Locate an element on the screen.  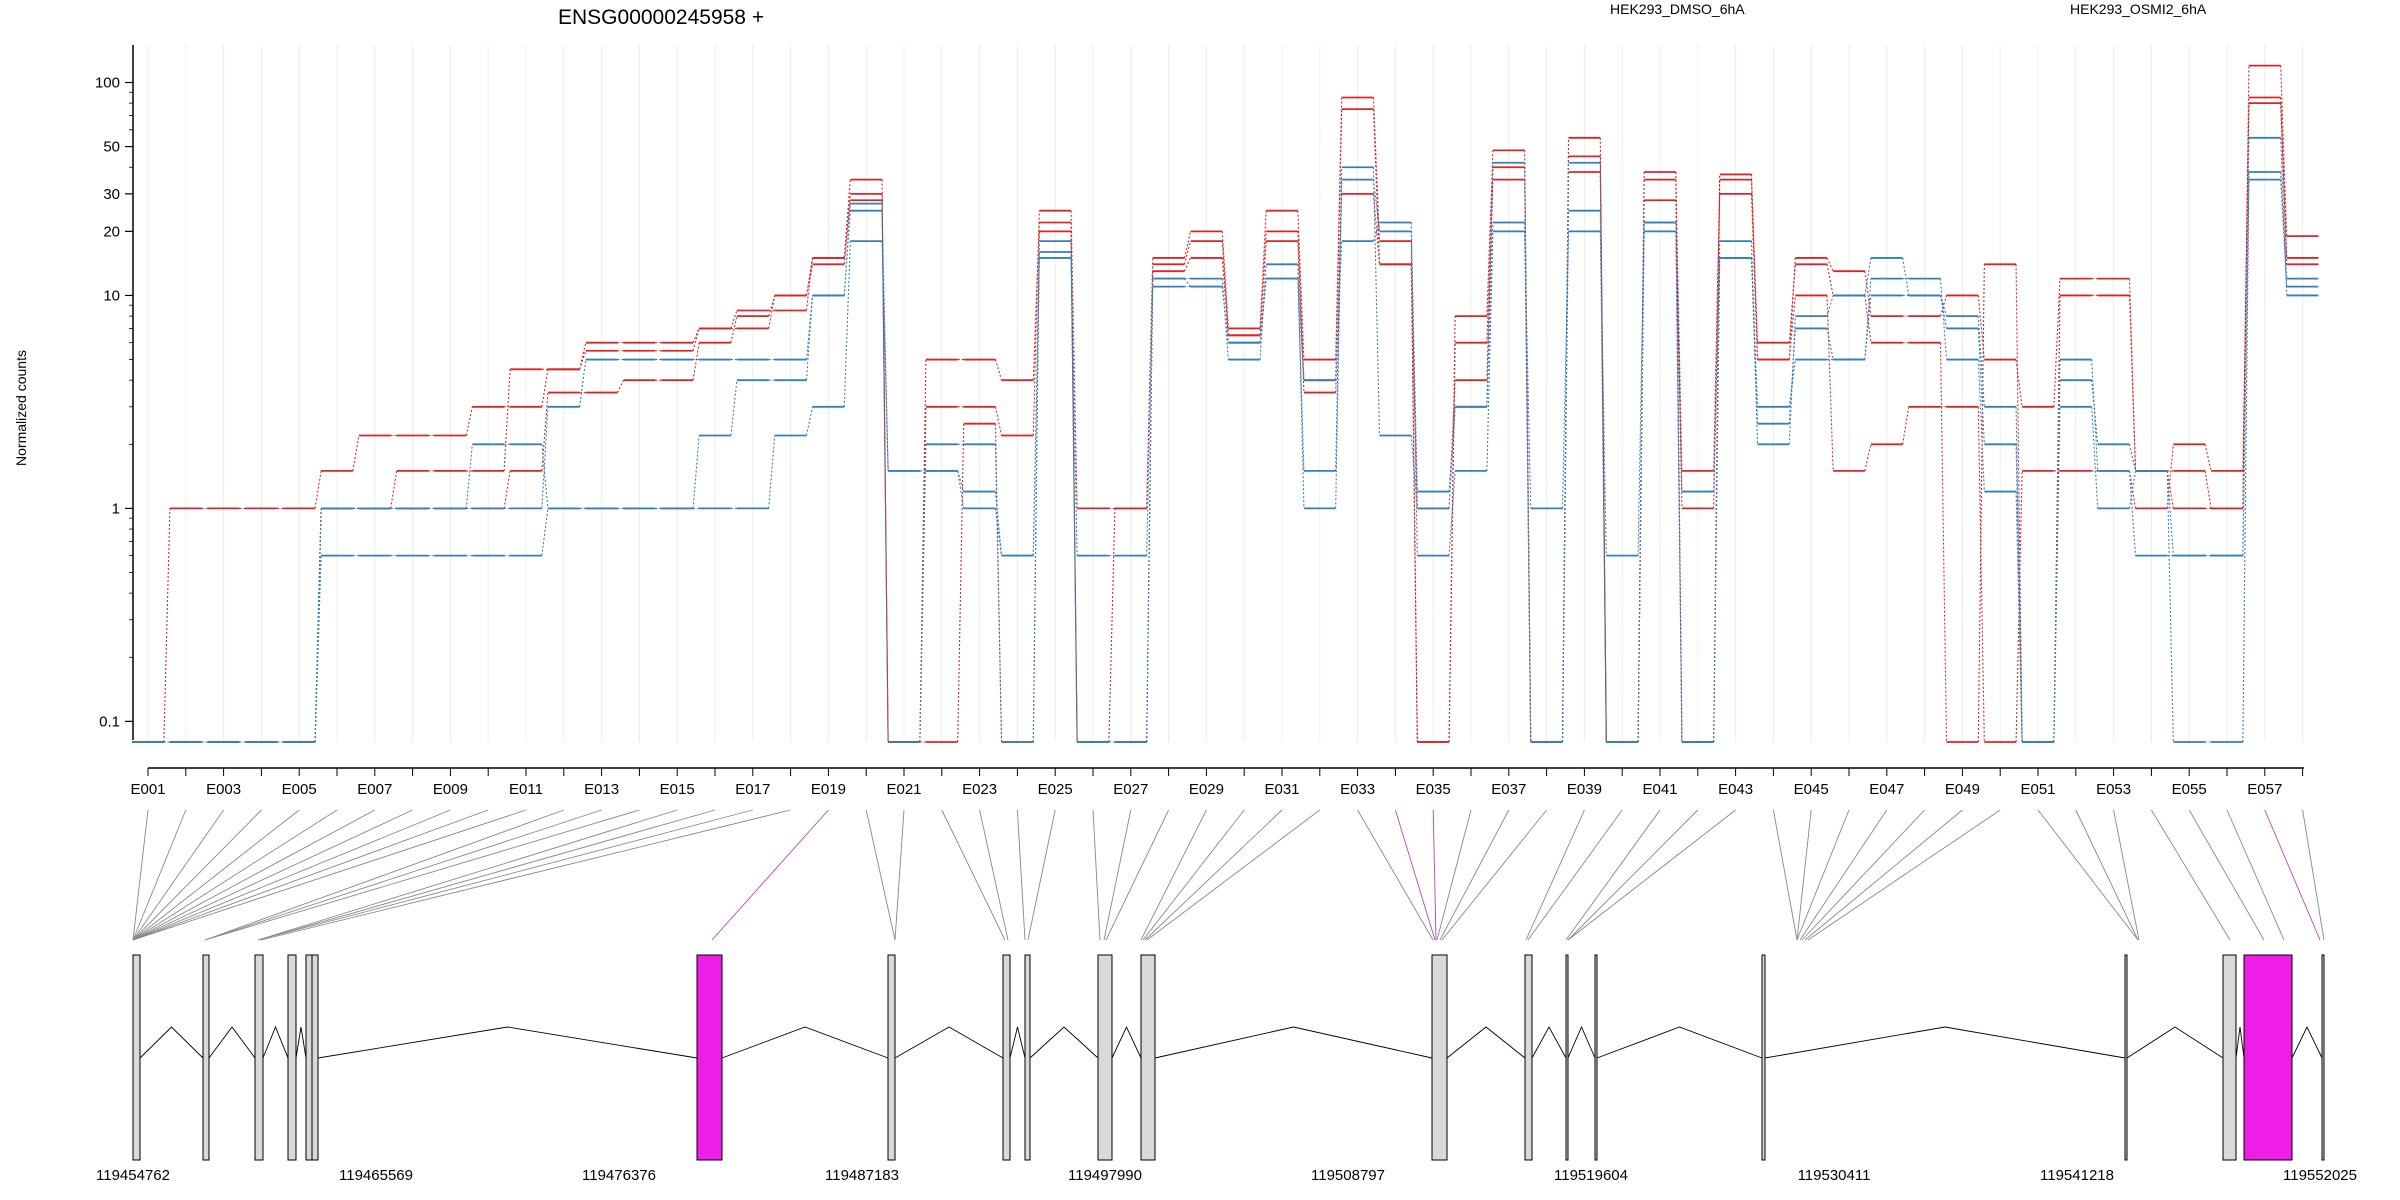
exon-tick-label: E033 is located at coordinates (1357, 789).